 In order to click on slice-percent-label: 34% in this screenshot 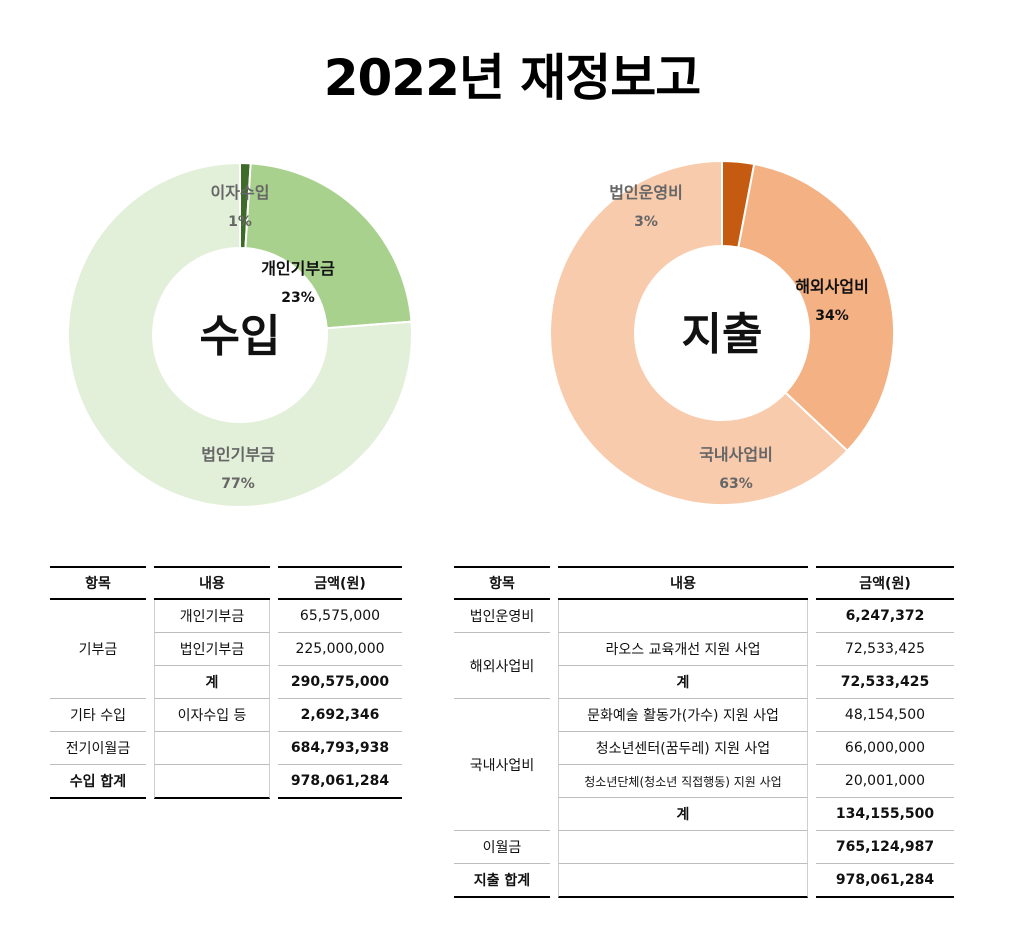, I will do `click(832, 316)`.